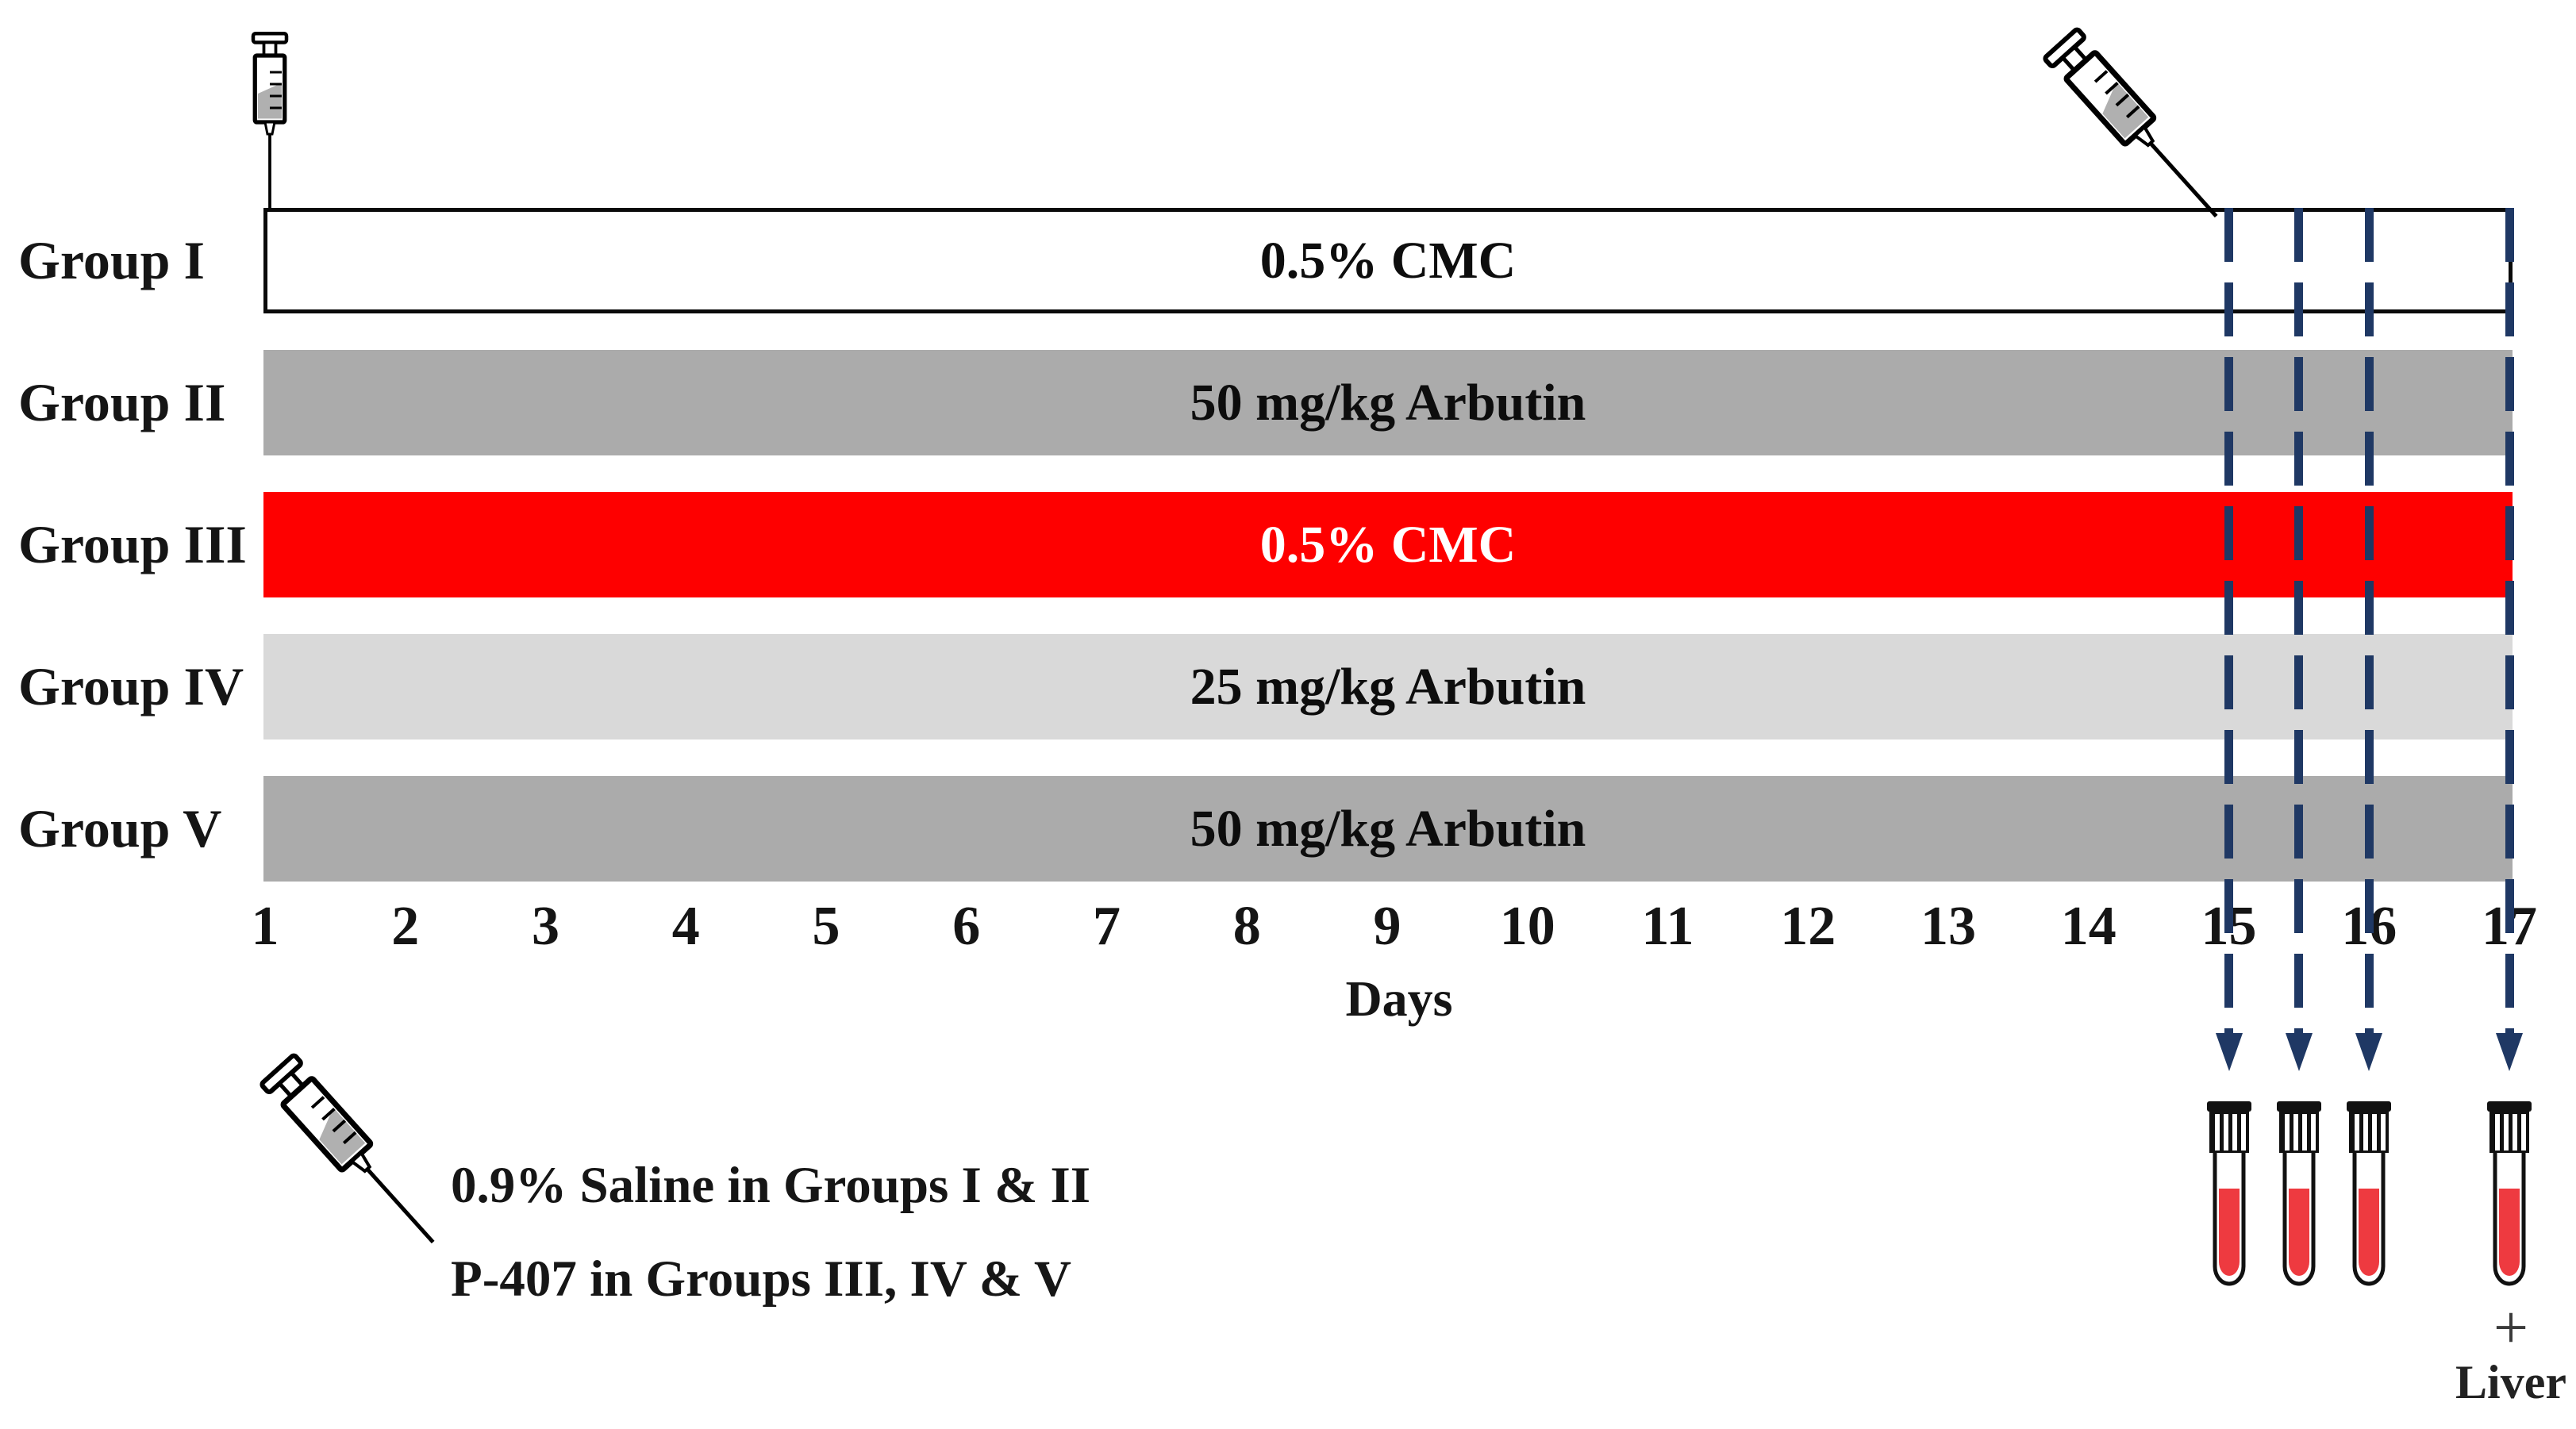 Image resolution: width=2576 pixels, height=1429 pixels. What do you see at coordinates (132, 544) in the screenshot?
I see `group-label: Group III` at bounding box center [132, 544].